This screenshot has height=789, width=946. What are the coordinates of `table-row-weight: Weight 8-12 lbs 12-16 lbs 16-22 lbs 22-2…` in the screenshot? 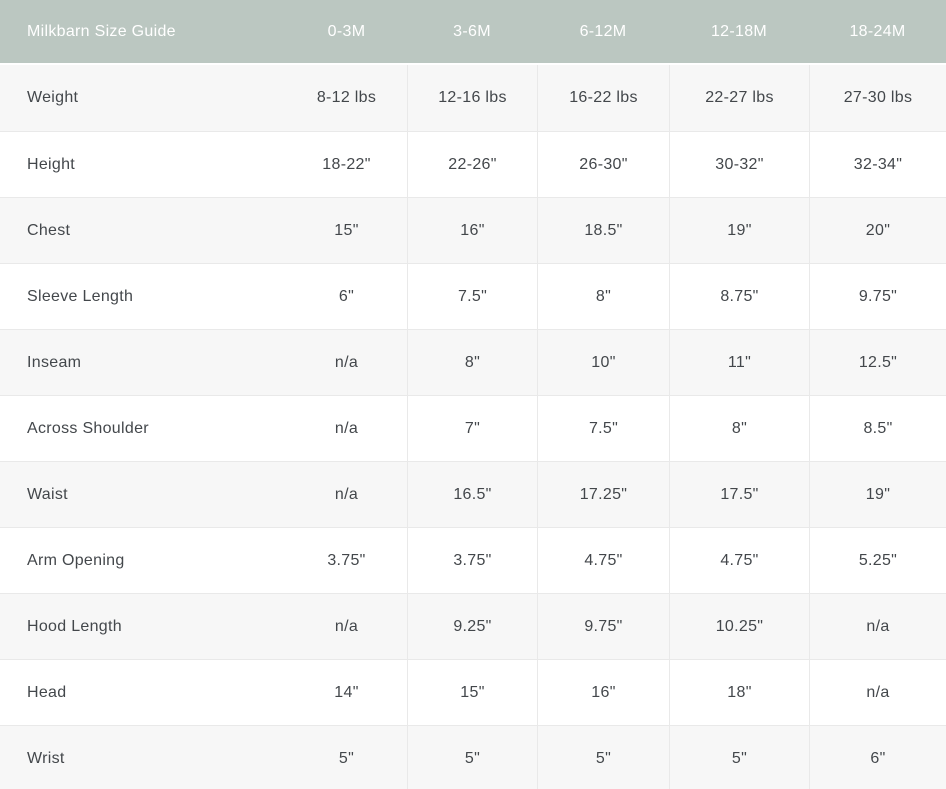 It's located at (473, 98).